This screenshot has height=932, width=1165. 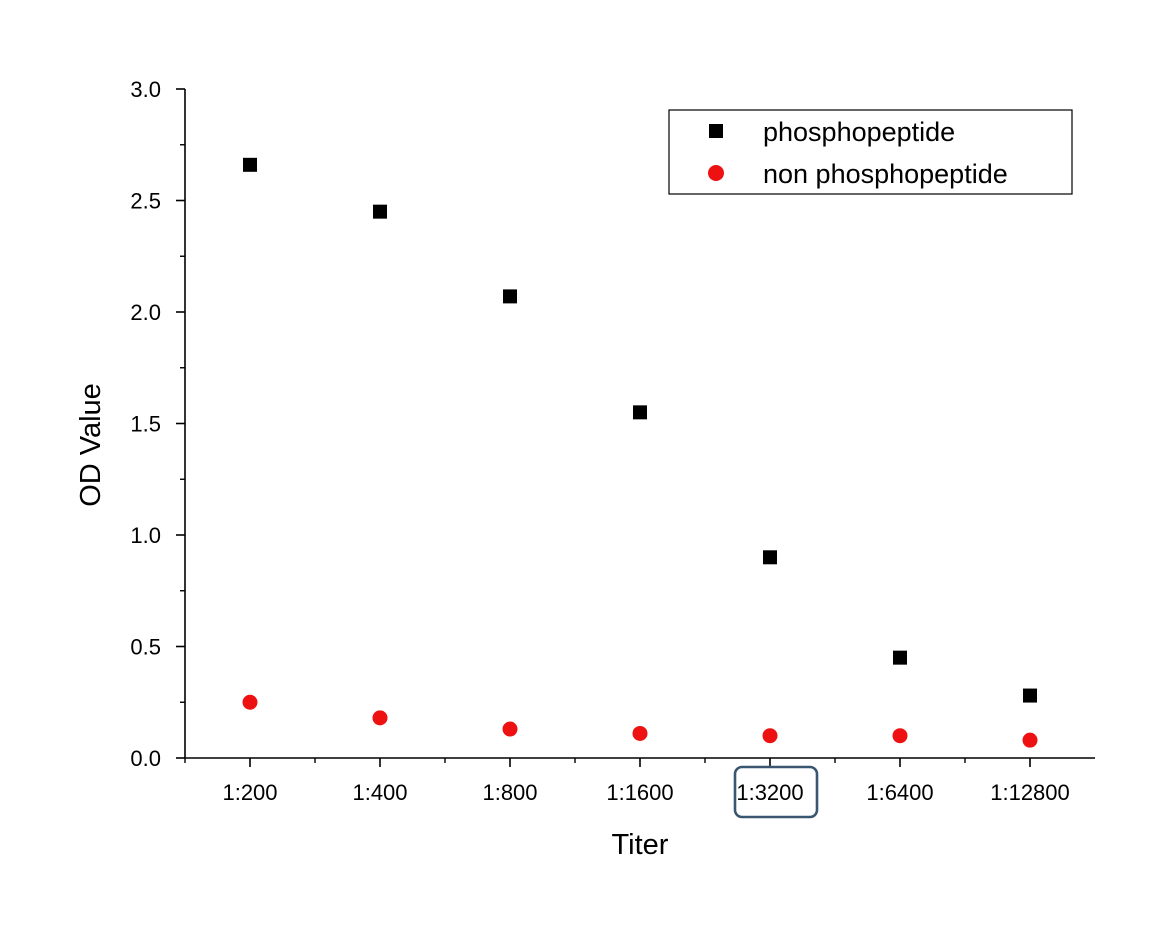 I want to click on x-tick-label: 1:1600, so click(x=639, y=792).